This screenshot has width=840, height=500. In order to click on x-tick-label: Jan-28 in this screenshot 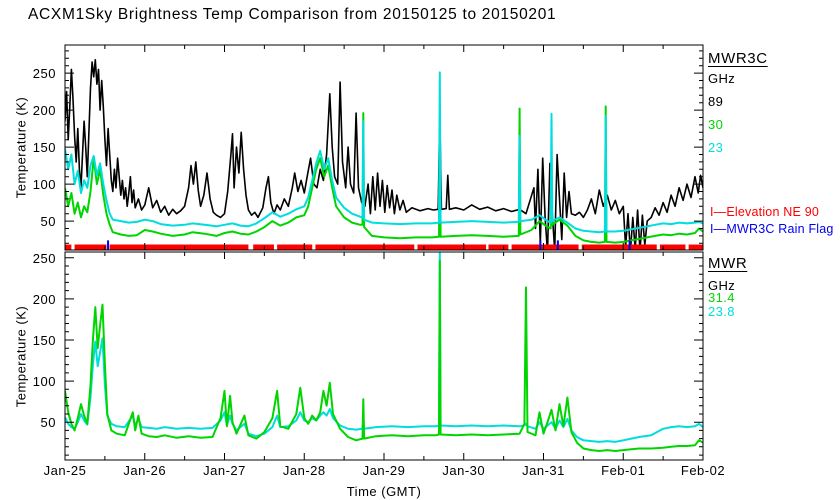, I will do `click(304, 470)`.